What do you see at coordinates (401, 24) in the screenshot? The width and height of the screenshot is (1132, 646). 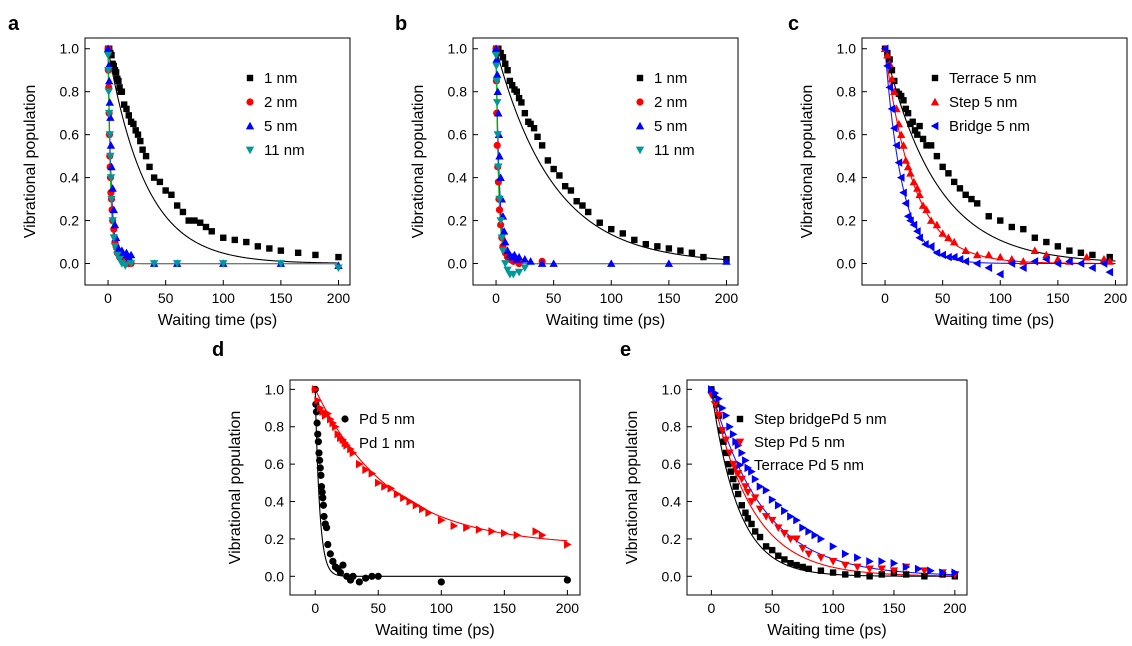 I see `panel-letter: b` at bounding box center [401, 24].